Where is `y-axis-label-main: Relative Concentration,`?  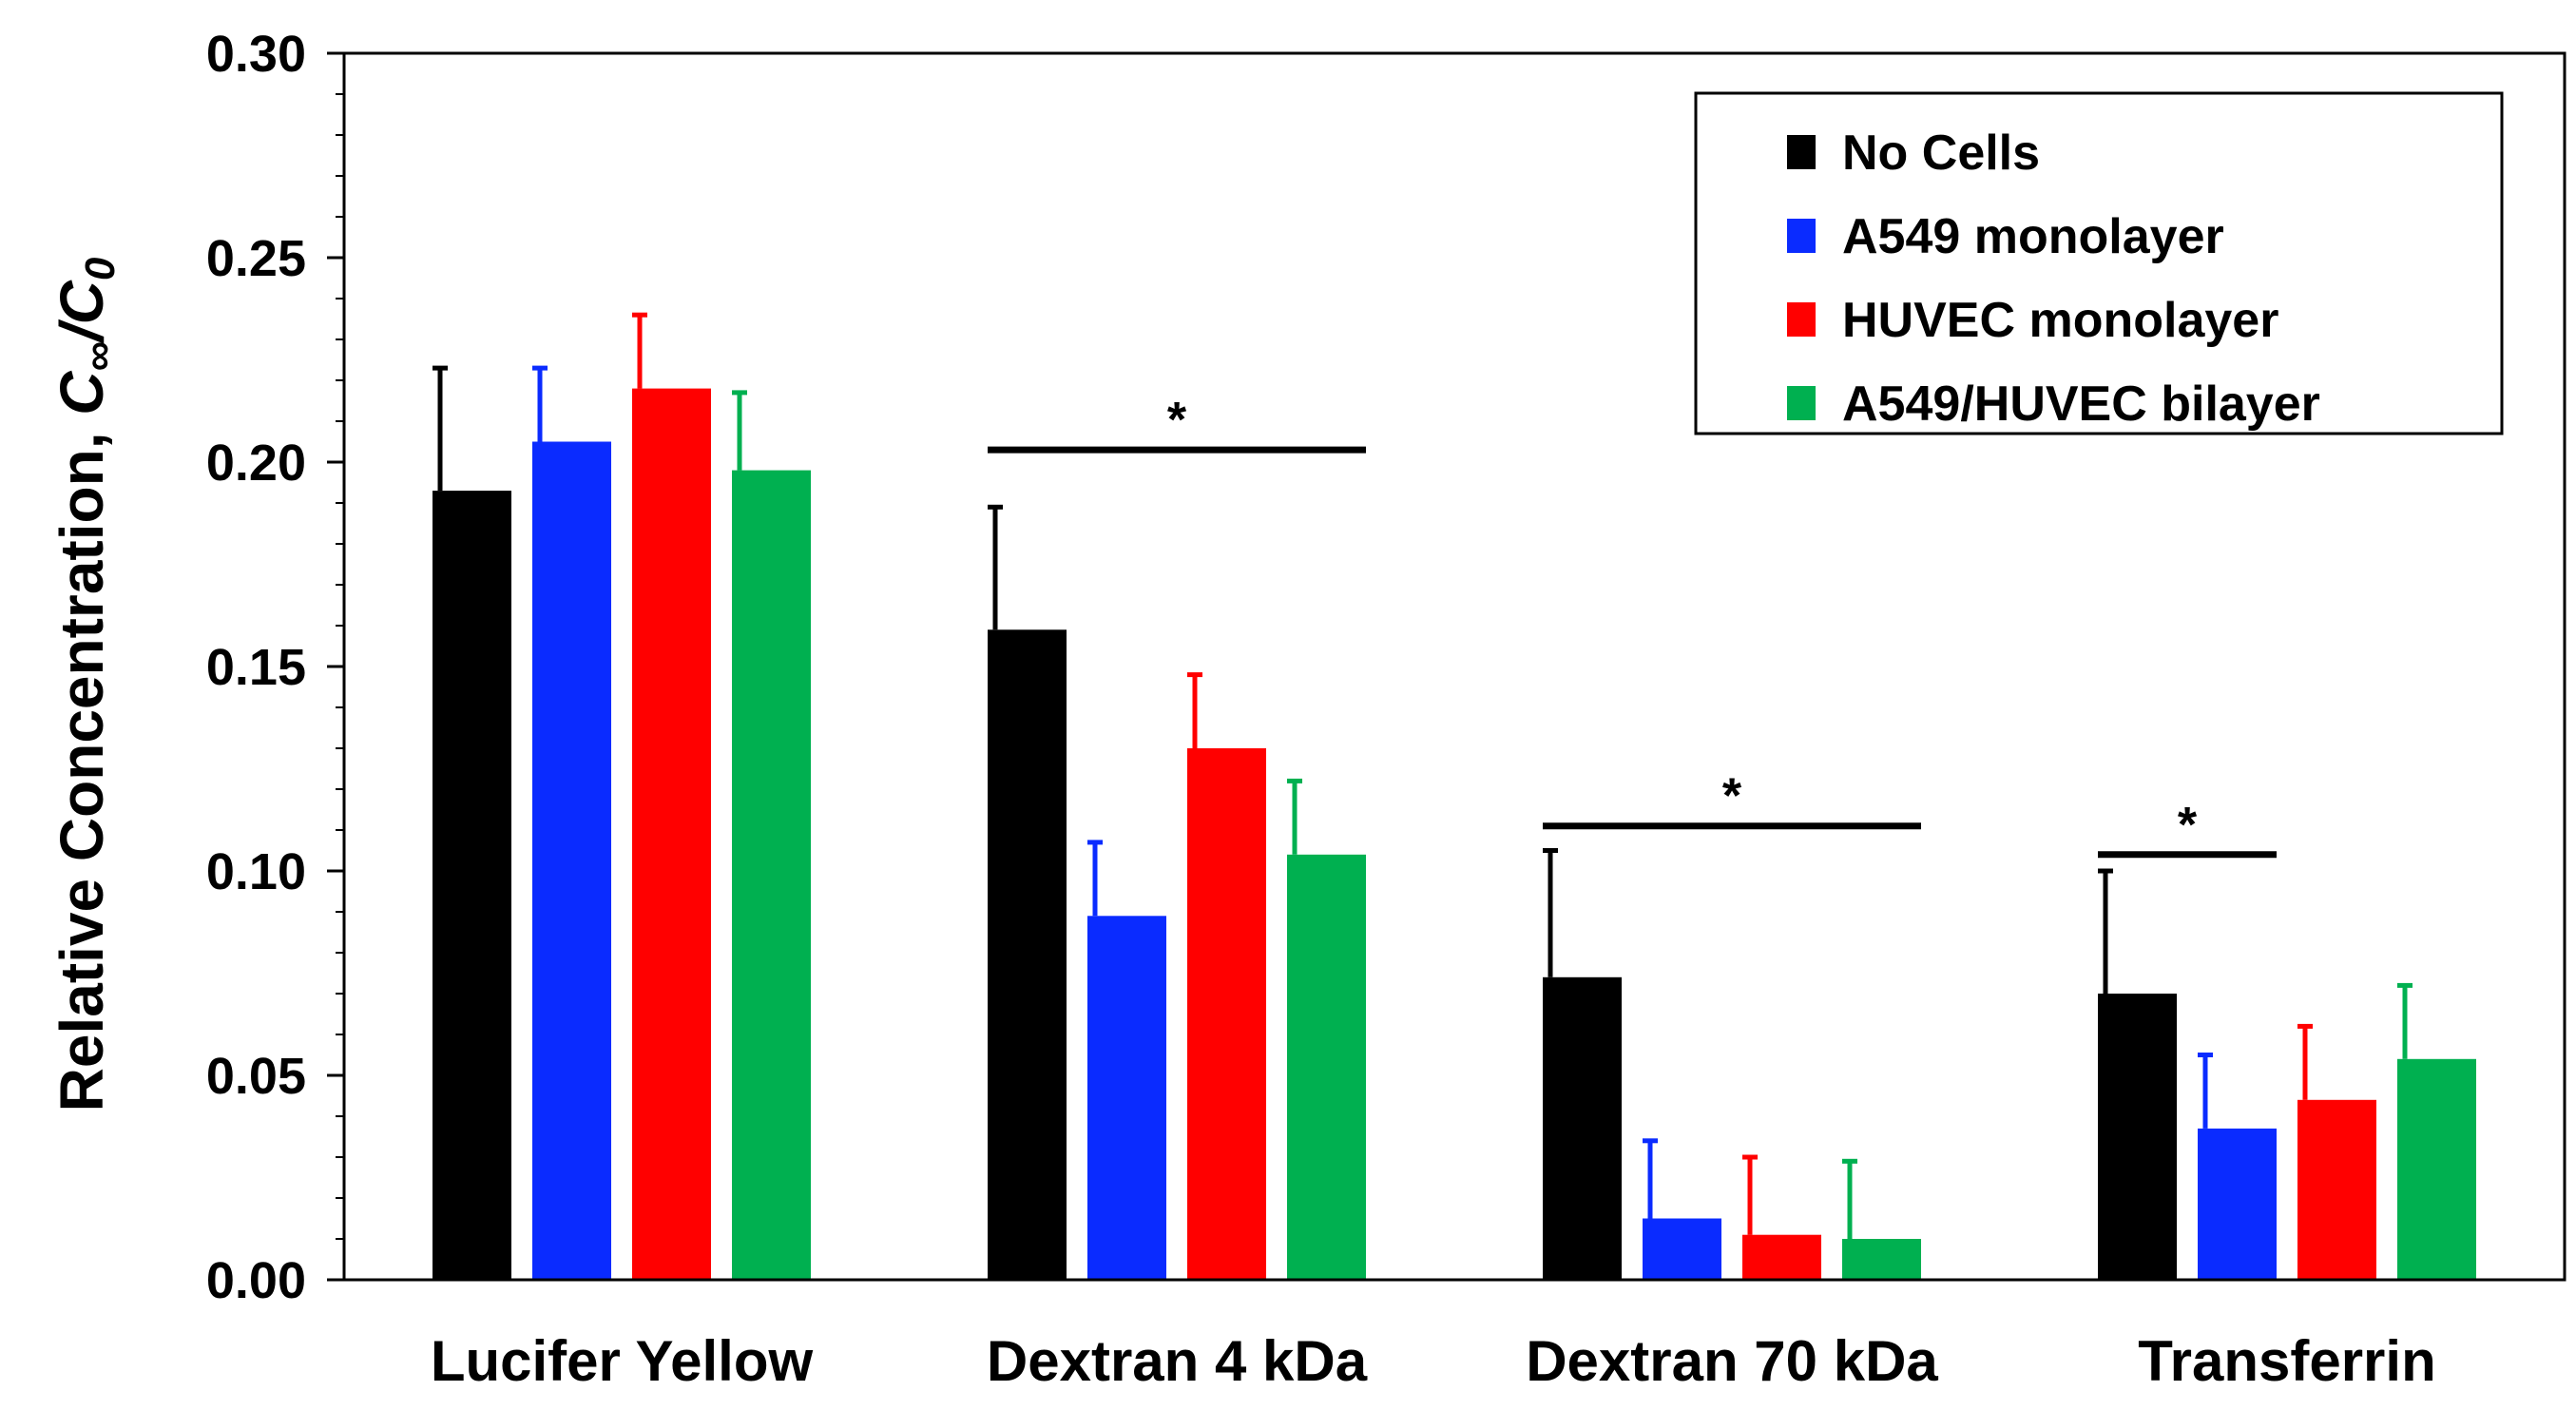
y-axis-label-main: Relative Concentration, is located at coordinates (82, 764).